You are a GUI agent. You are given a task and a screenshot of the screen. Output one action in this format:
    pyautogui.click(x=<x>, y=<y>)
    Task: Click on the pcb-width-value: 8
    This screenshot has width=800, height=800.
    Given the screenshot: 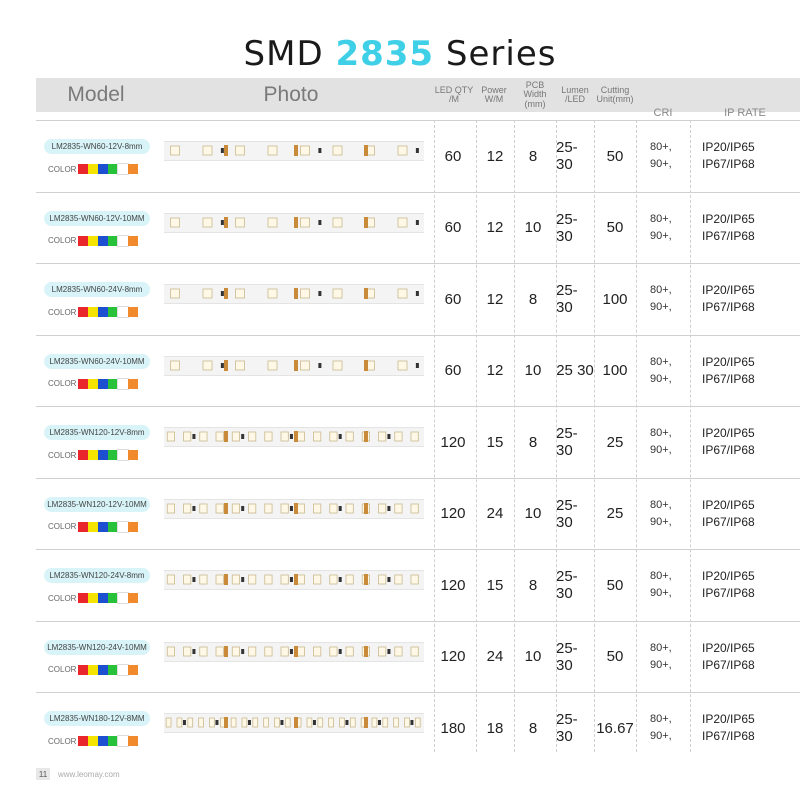 What is the action you would take?
    pyautogui.click(x=533, y=728)
    